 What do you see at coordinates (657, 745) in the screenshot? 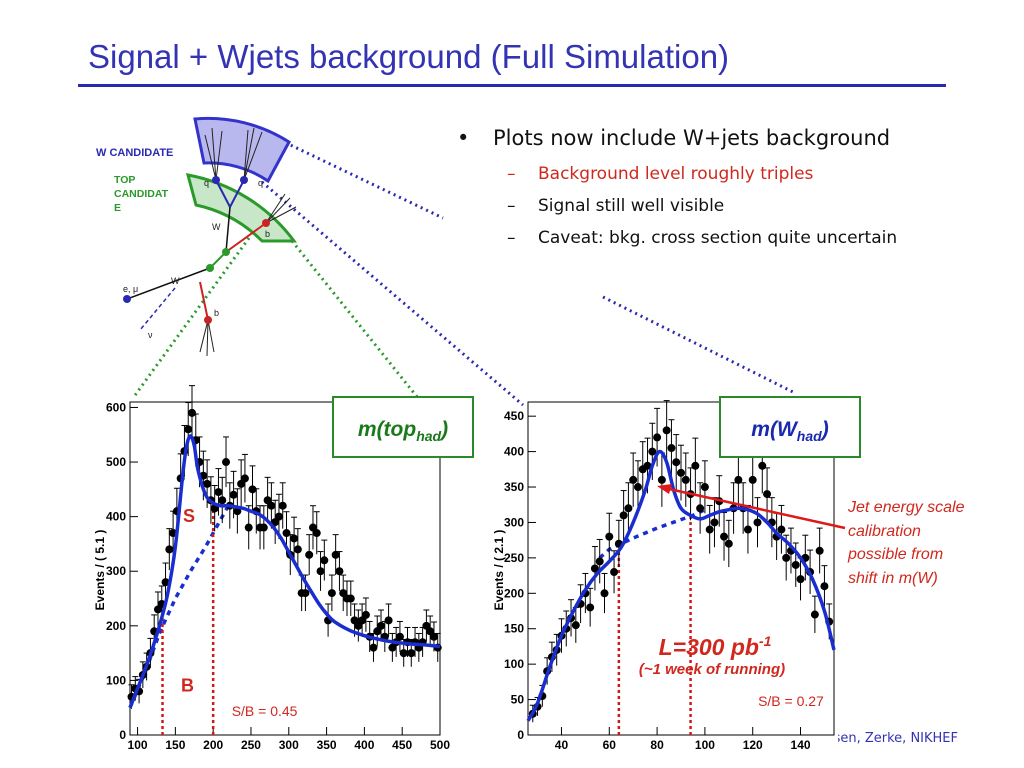
I see `x-tick-label: 80` at bounding box center [657, 745].